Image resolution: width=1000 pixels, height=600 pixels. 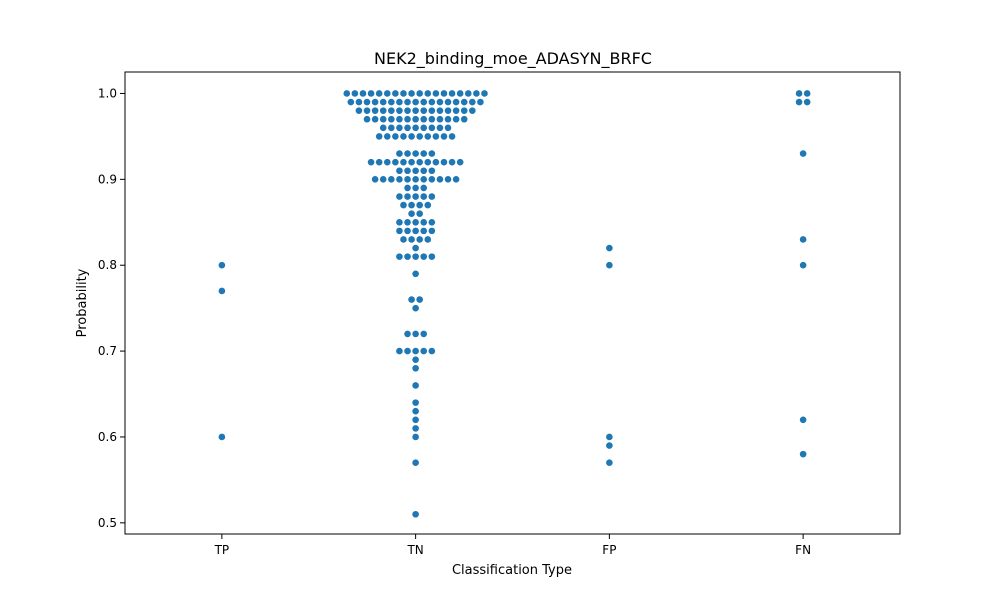 I want to click on y-tick-label: 0.8, so click(x=107, y=265).